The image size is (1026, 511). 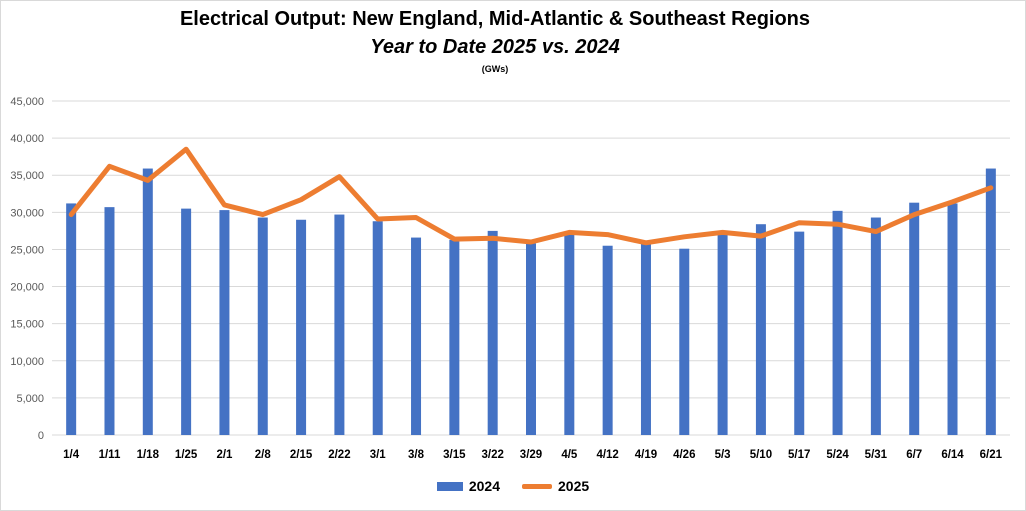 What do you see at coordinates (991, 455) in the screenshot?
I see `x-tick-label: 6/21` at bounding box center [991, 455].